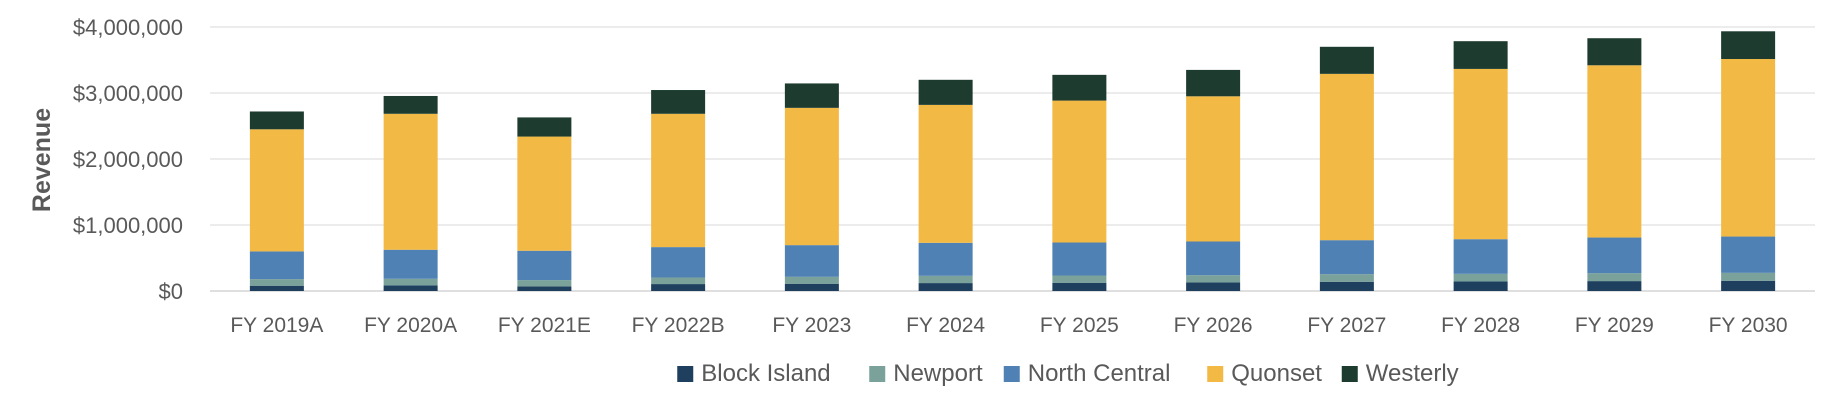 This screenshot has height=406, width=1821. I want to click on legend-label-block-island: Block Island, so click(765, 373).